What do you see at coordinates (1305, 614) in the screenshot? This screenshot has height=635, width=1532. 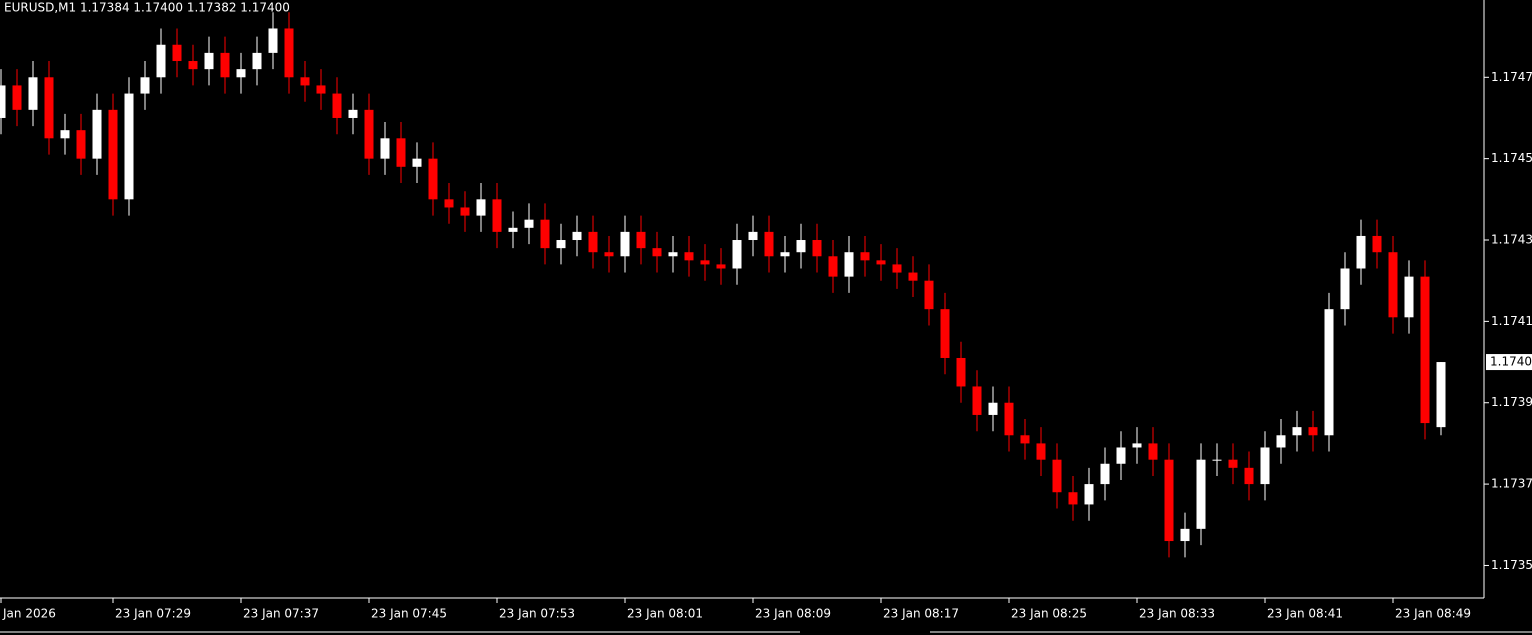 I see `x-tick-label: 23 Jan 08:41` at bounding box center [1305, 614].